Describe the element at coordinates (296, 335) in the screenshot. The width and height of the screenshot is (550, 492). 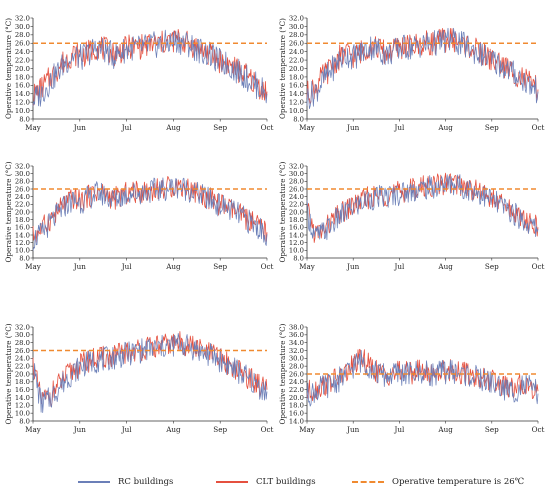
I see `y-tick-label: 36.0` at that location.